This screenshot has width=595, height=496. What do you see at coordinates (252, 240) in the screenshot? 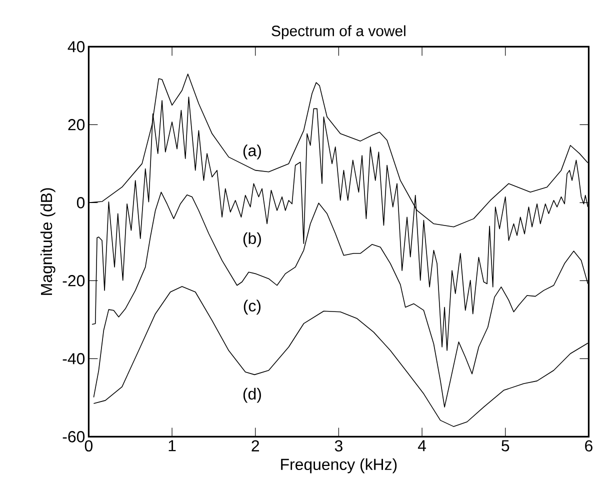
I see `annotation: (b)` at bounding box center [252, 240].